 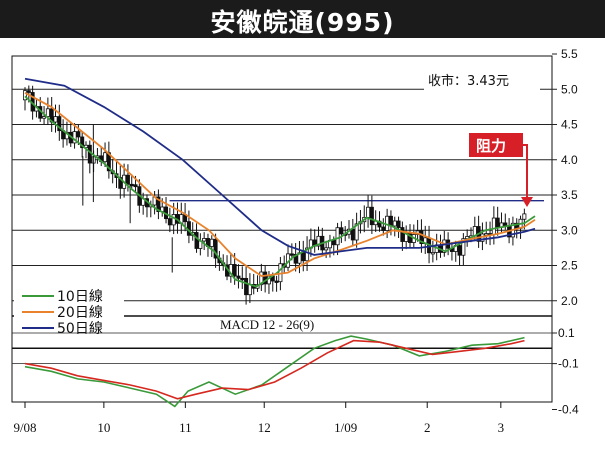 I want to click on close-label-bg, so click(x=482, y=79).